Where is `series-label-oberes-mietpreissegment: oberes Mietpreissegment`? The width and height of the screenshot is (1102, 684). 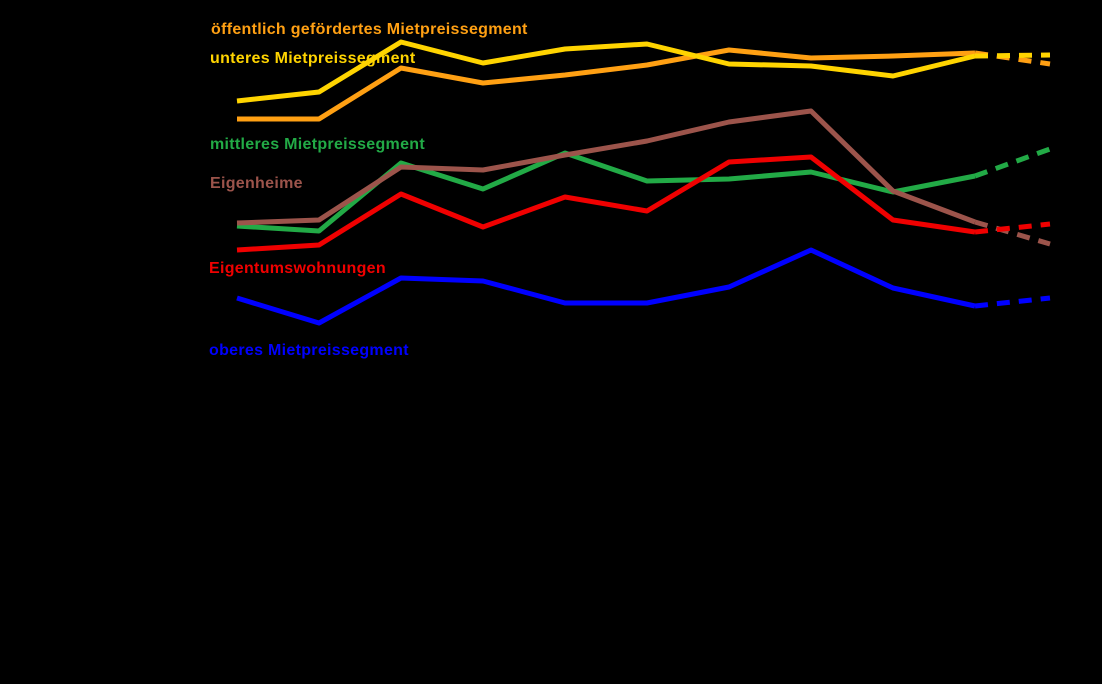 series-label-oberes-mietpreissegment: oberes Mietpreissegment is located at coordinates (309, 350).